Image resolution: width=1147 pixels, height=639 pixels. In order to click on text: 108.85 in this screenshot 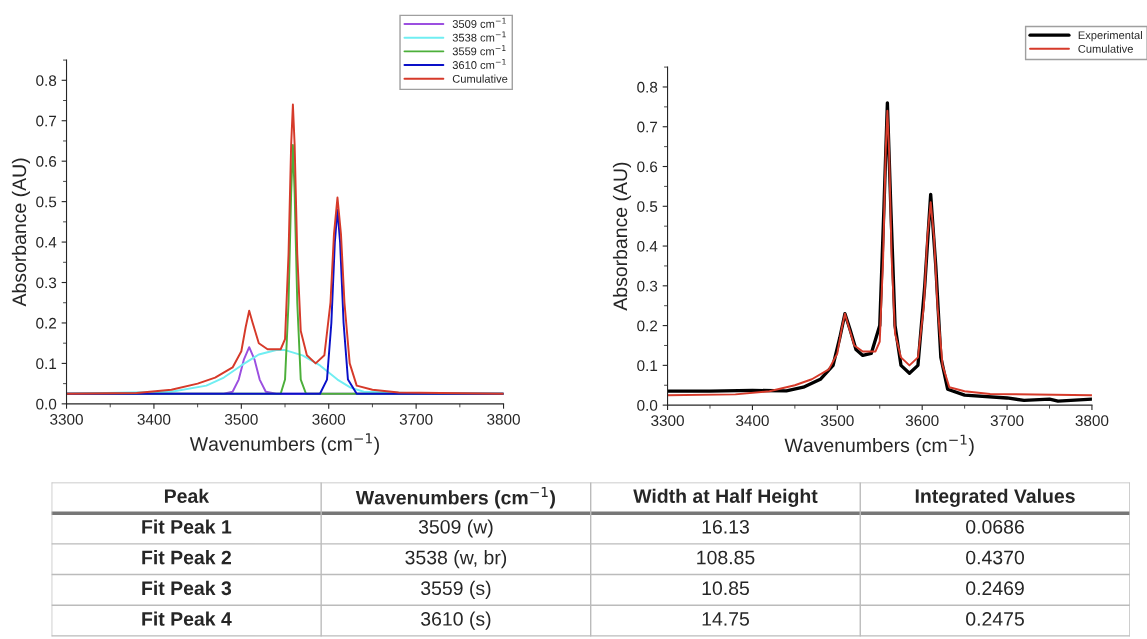, I will do `click(726, 557)`.